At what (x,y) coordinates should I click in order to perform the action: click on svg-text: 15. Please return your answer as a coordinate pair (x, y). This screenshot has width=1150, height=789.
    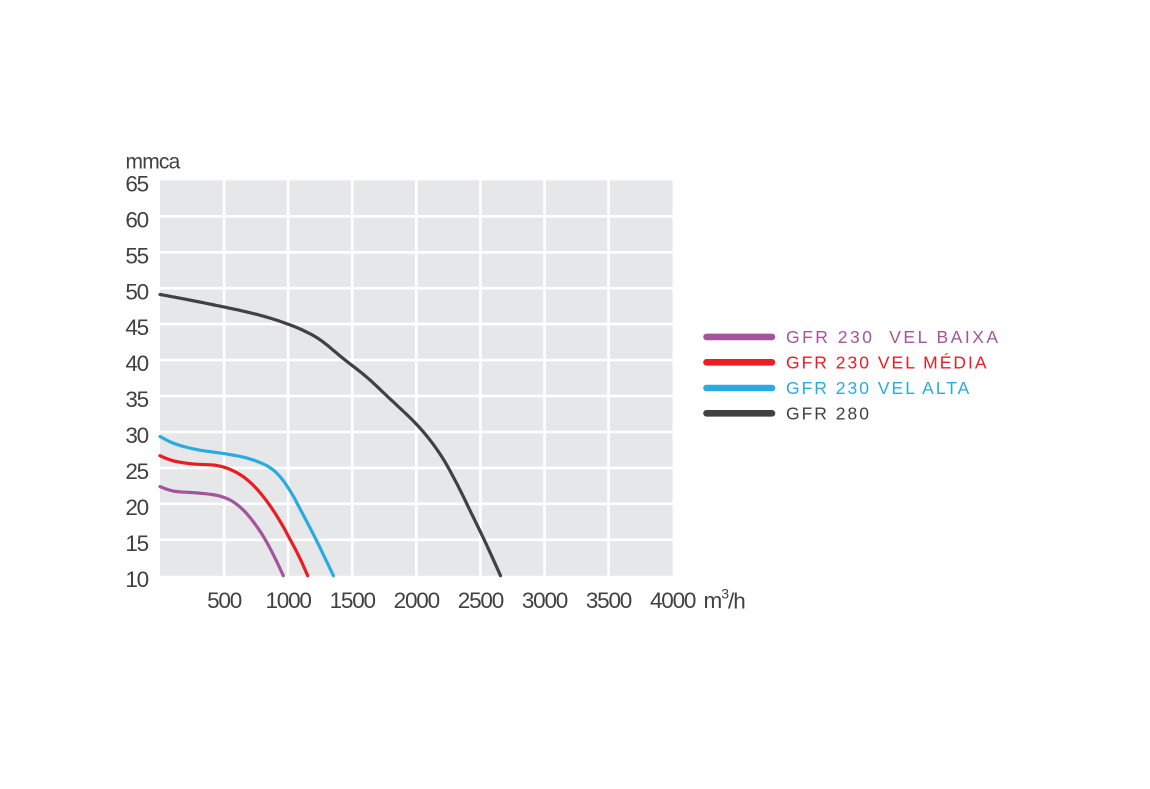
    Looking at the image, I should click on (136, 543).